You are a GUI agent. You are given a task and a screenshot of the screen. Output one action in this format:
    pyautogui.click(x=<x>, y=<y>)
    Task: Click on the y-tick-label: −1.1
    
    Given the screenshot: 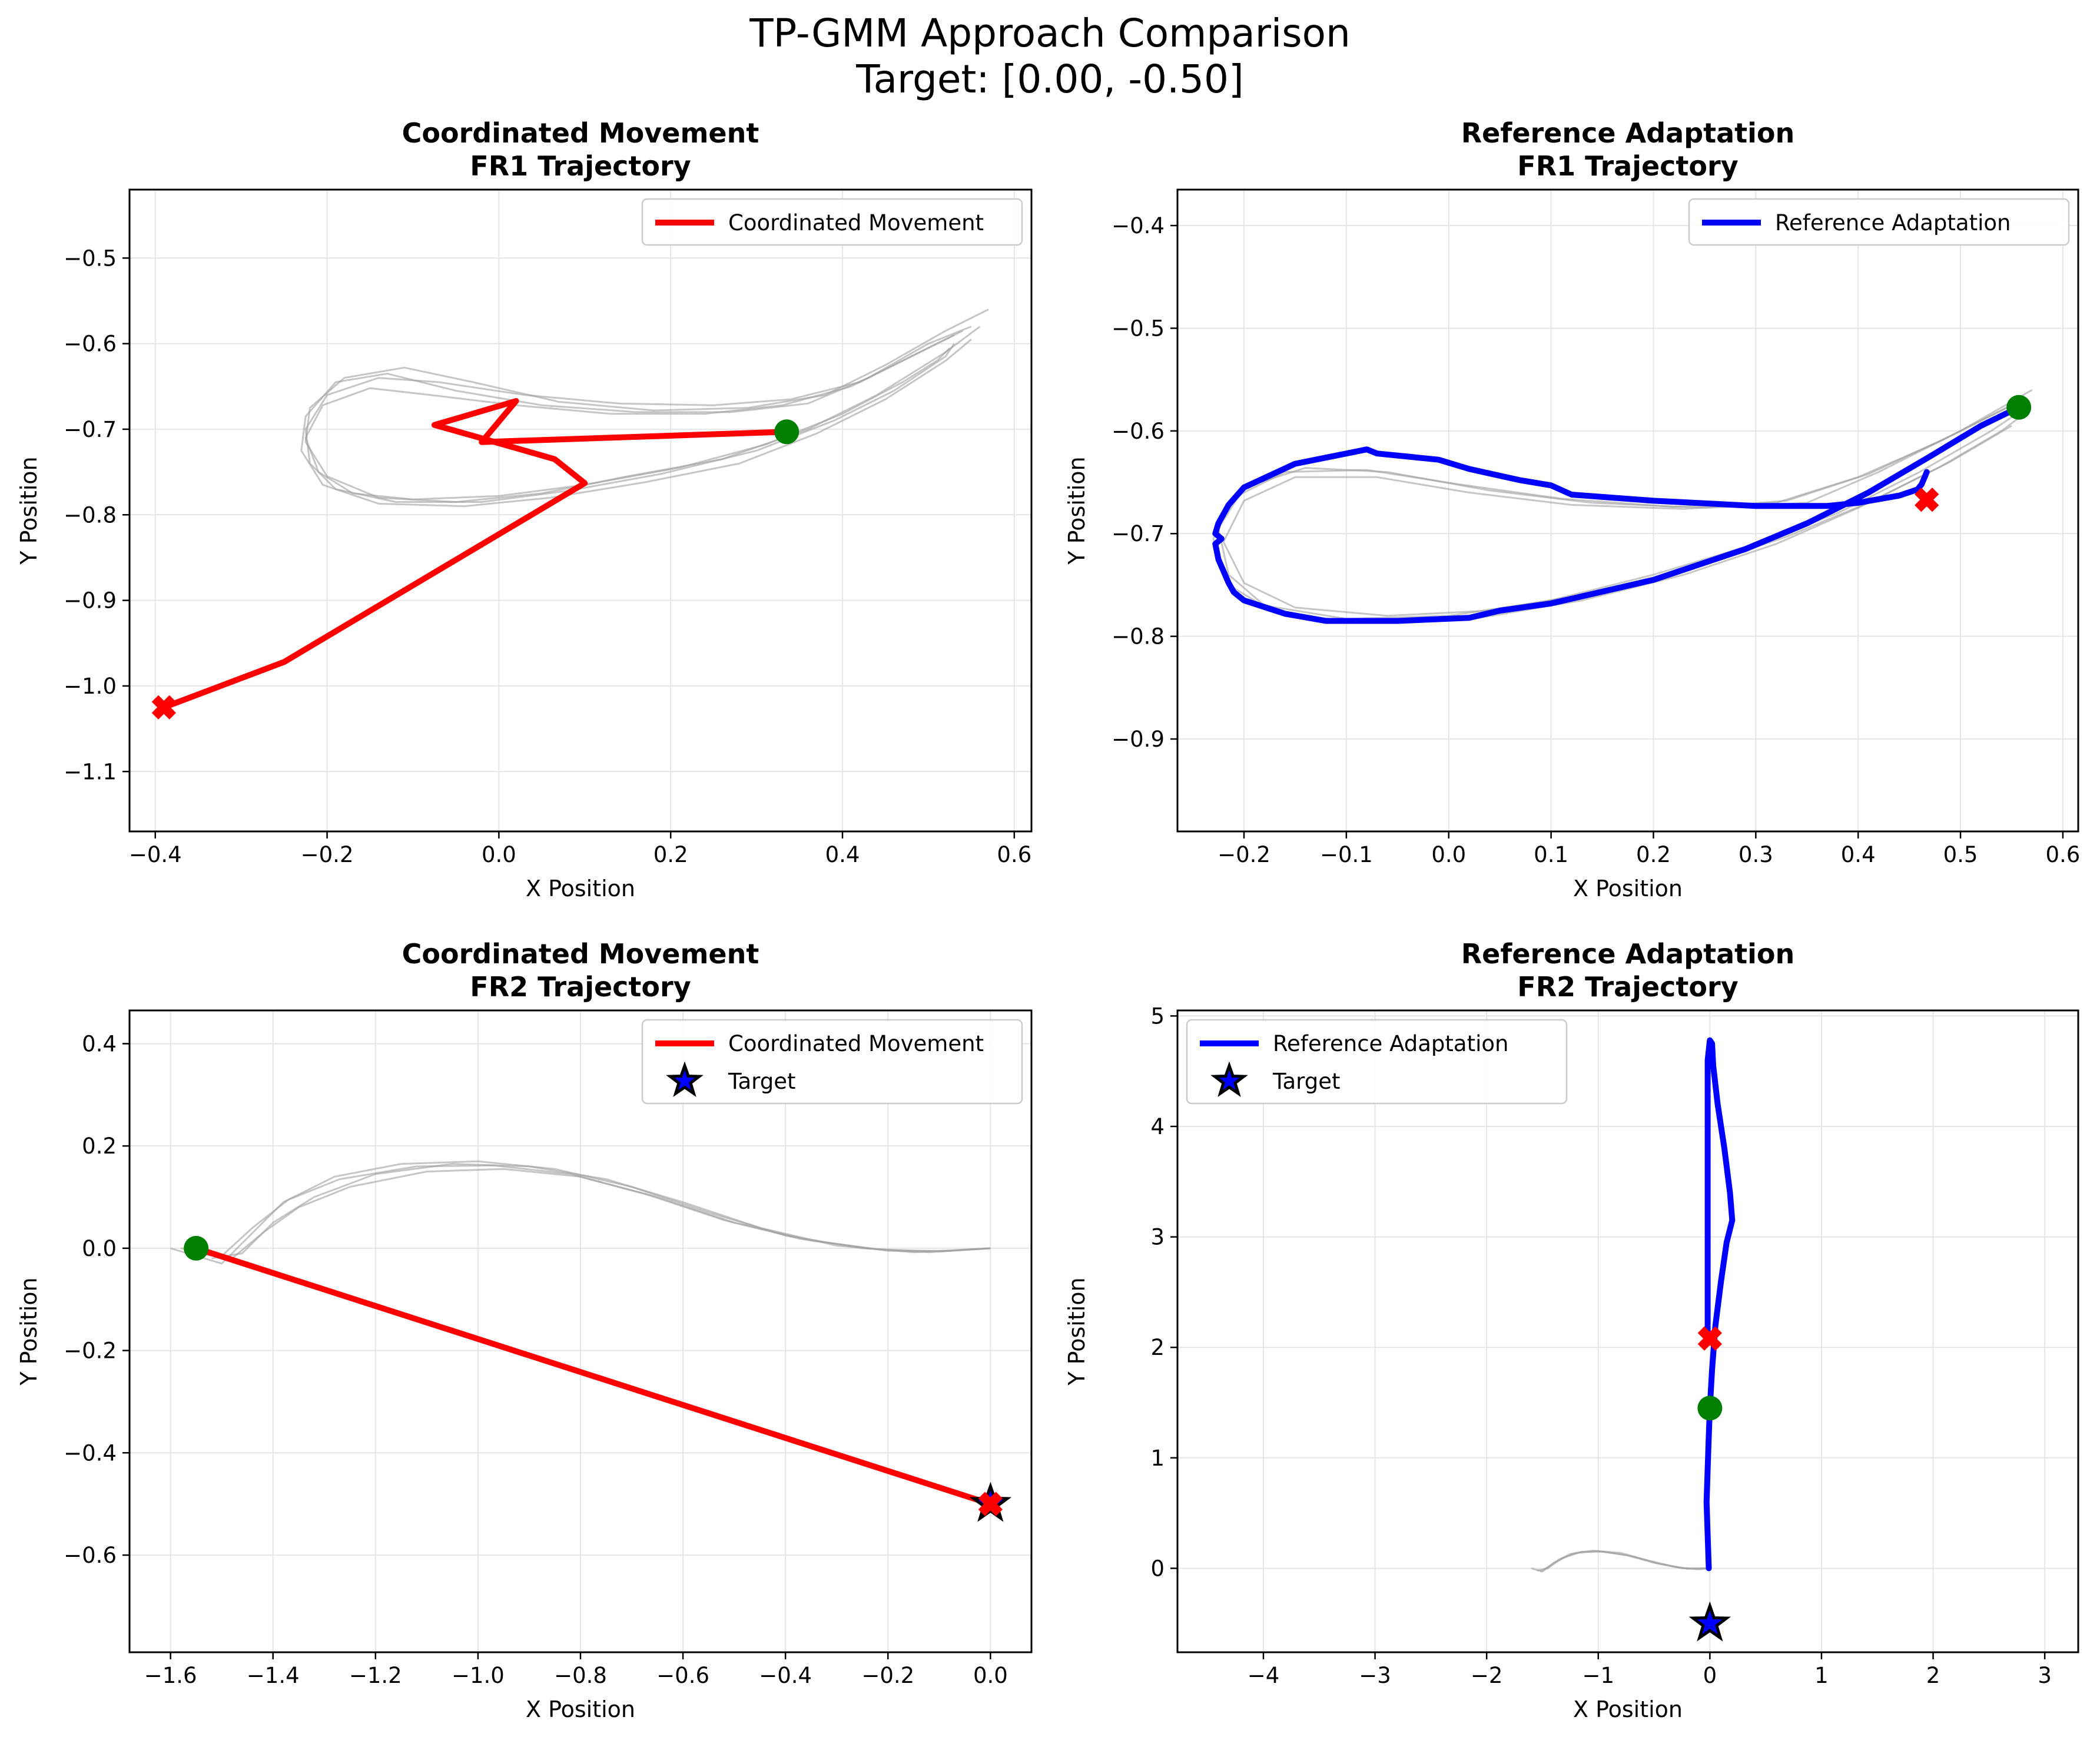 What is the action you would take?
    pyautogui.click(x=90, y=771)
    